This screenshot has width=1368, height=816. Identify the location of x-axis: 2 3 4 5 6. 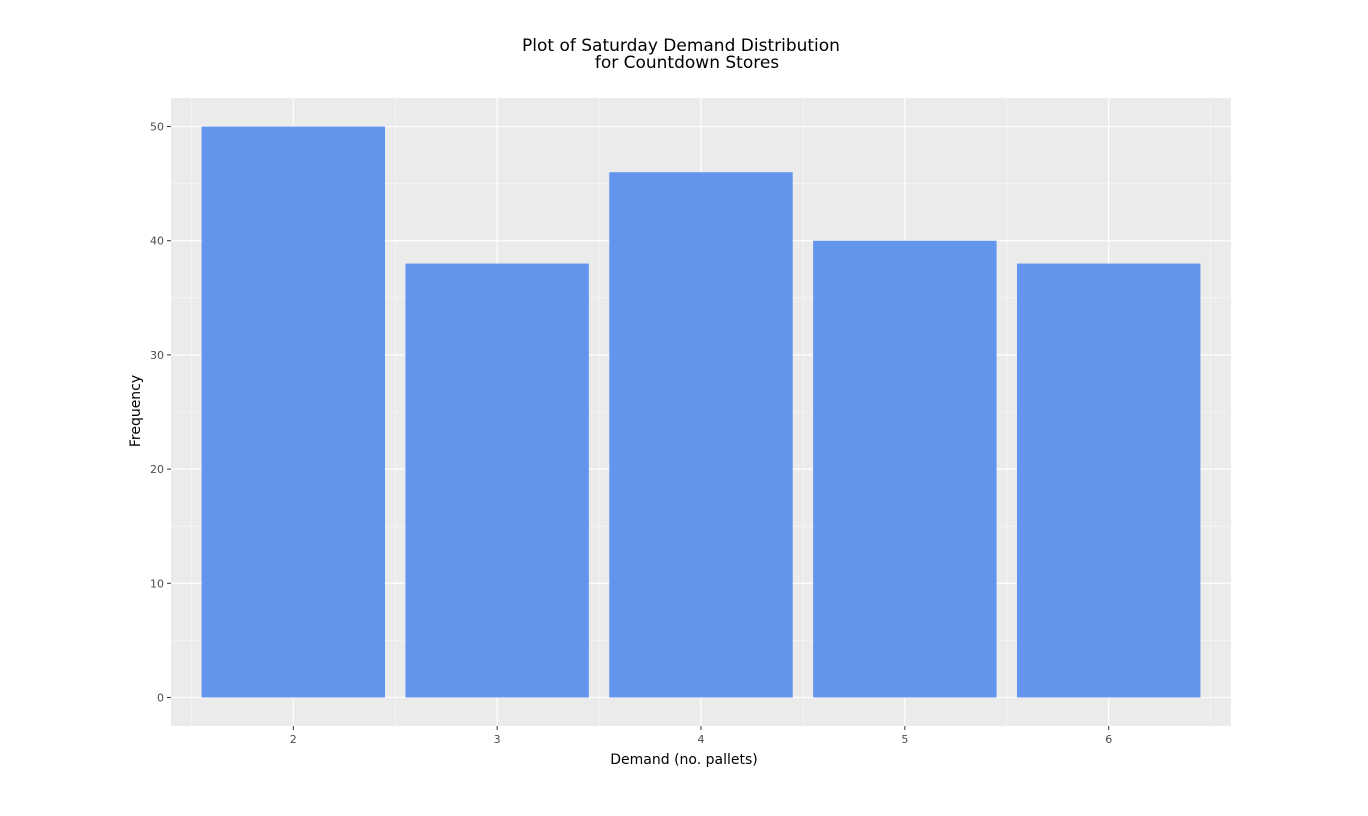
(701, 736).